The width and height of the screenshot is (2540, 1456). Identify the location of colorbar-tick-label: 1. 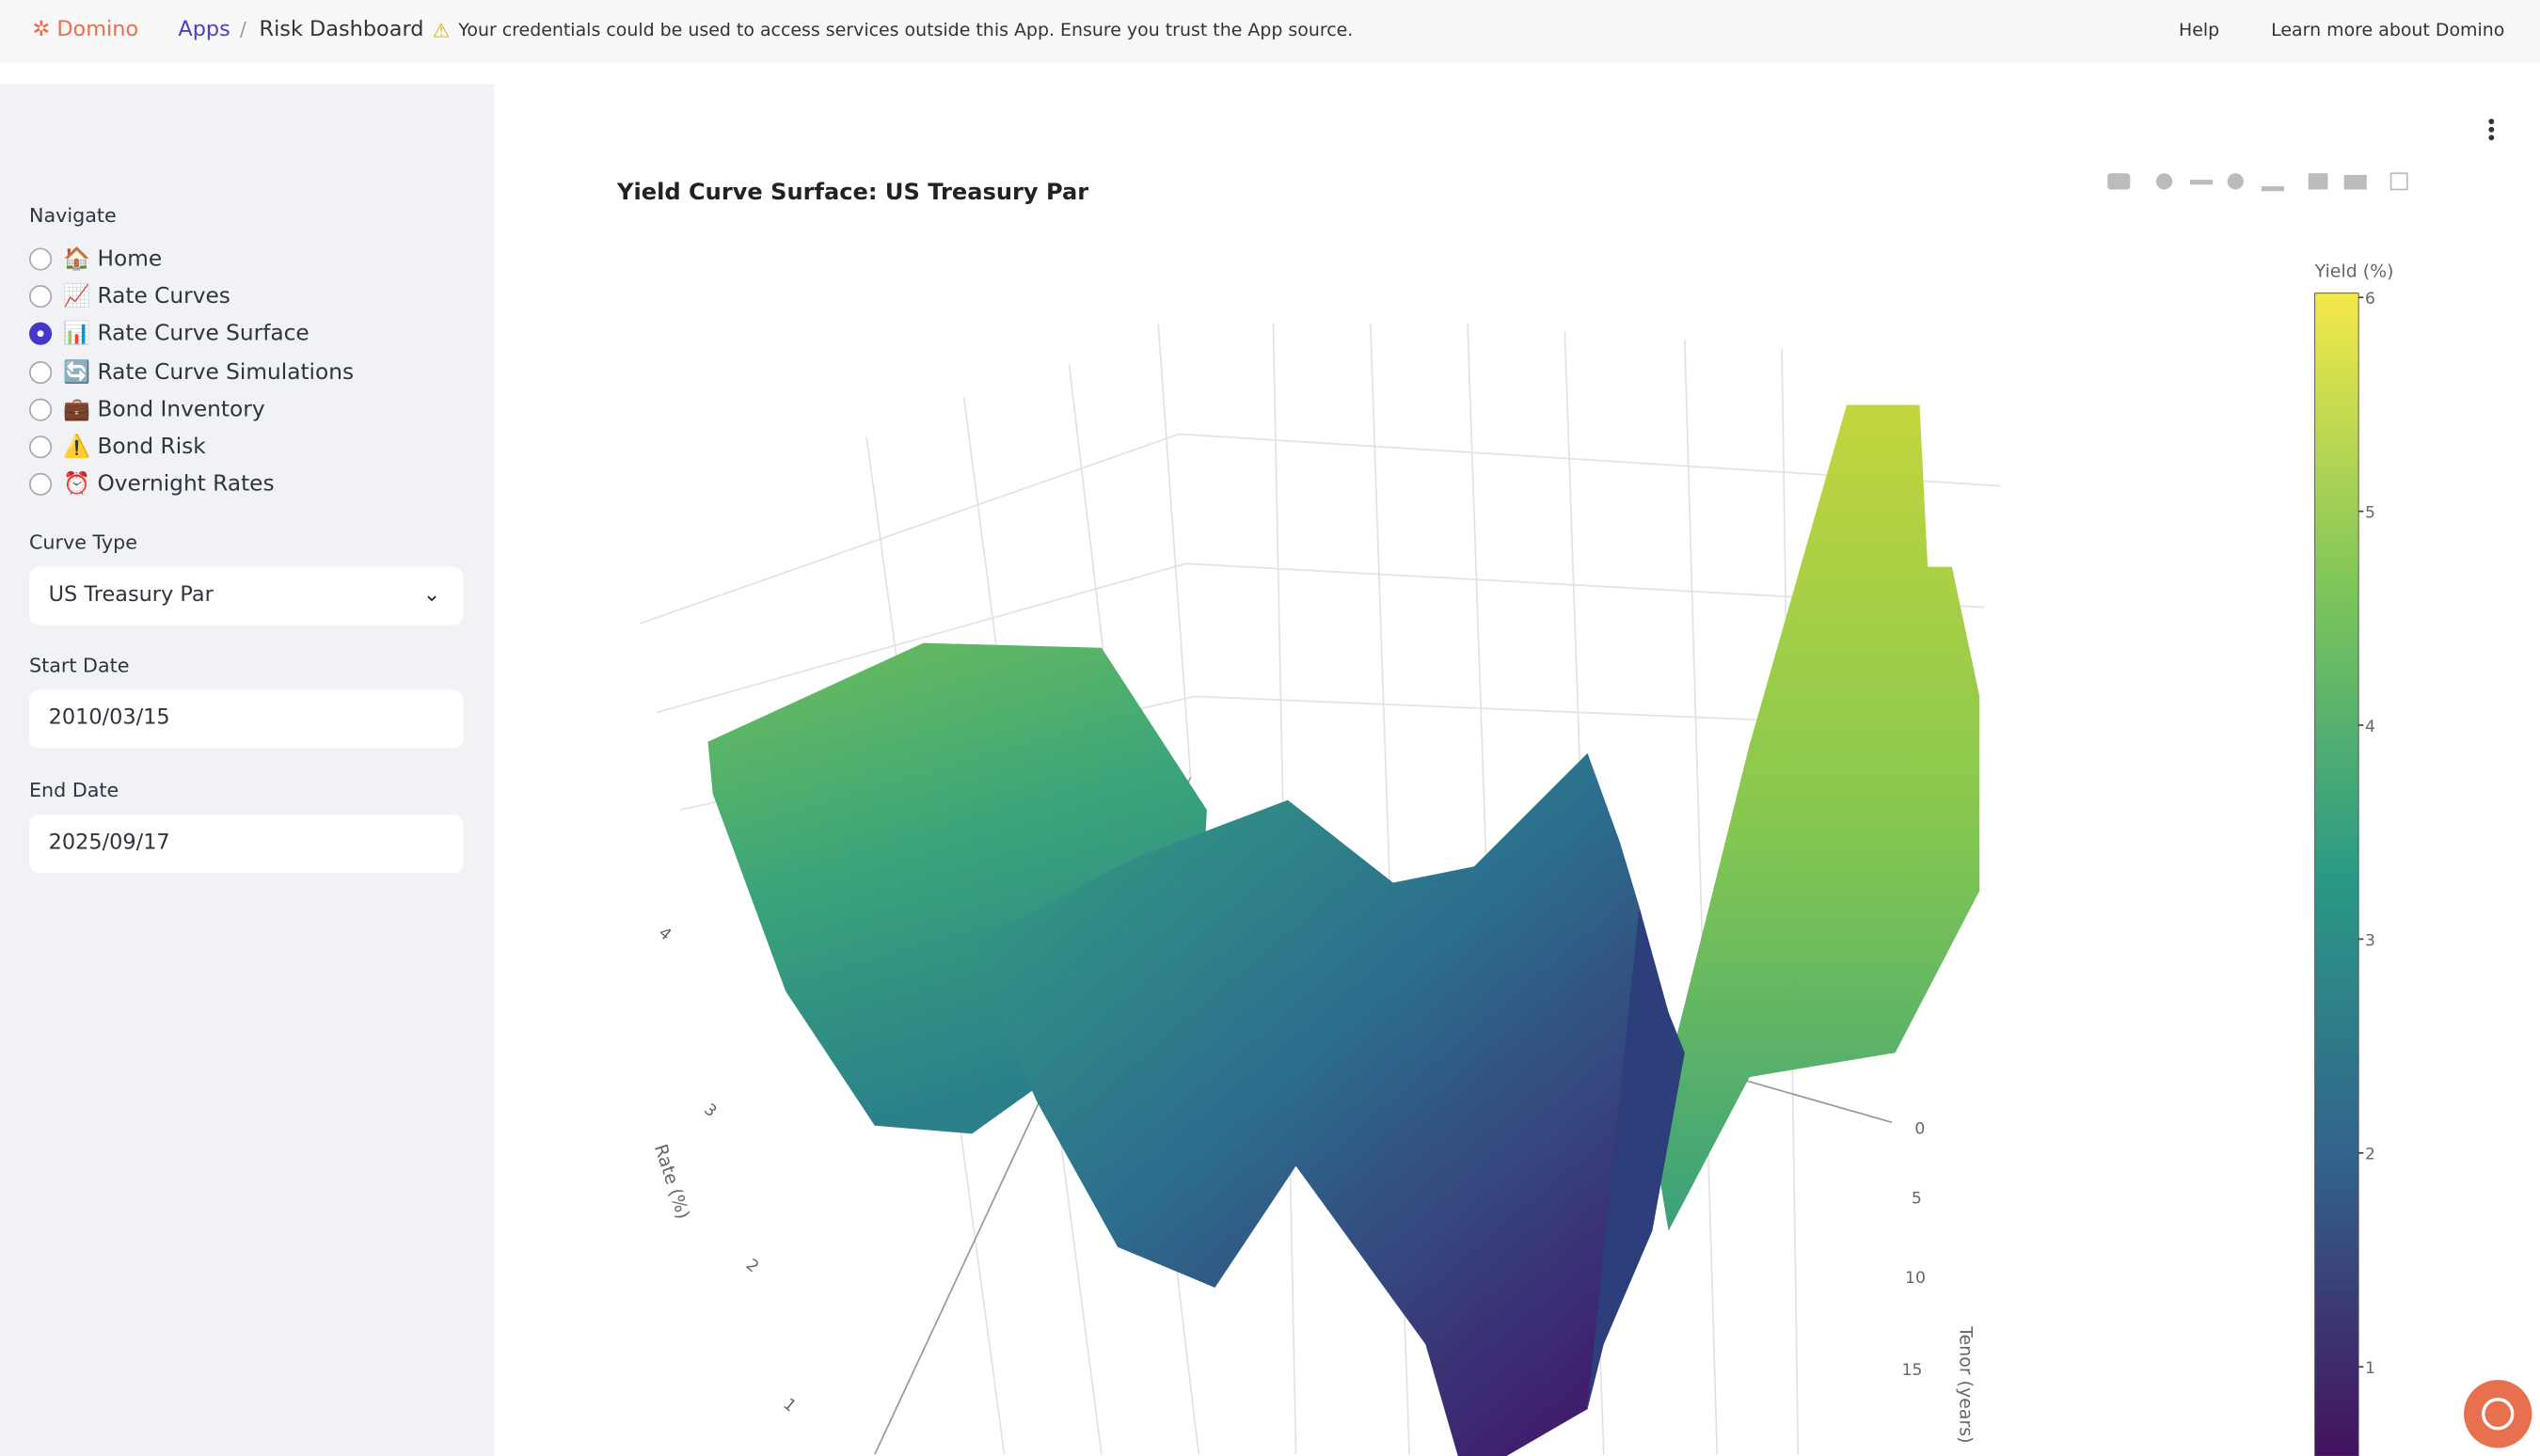
(2370, 1368).